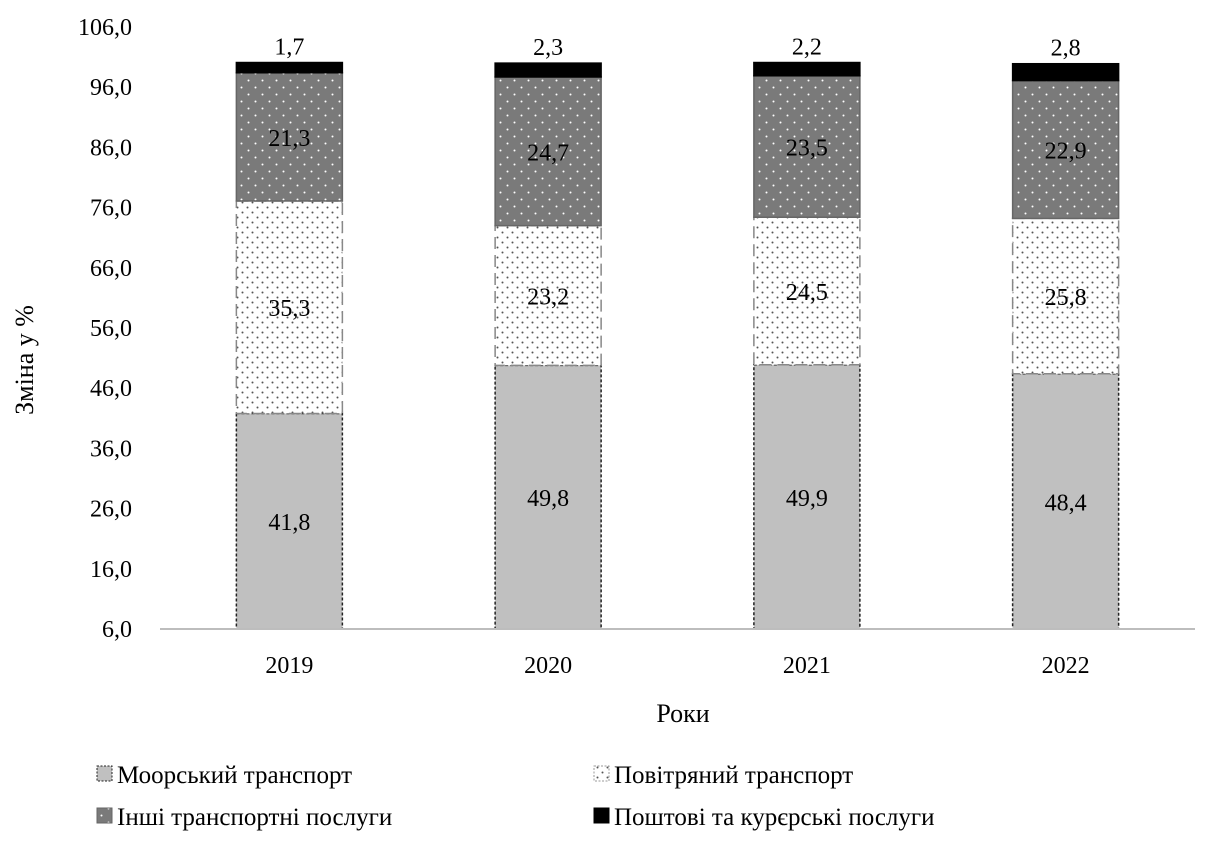 Image resolution: width=1209 pixels, height=847 pixels. Describe the element at coordinates (1066, 49) in the screenshot. I see `data-label: 2,8` at that location.